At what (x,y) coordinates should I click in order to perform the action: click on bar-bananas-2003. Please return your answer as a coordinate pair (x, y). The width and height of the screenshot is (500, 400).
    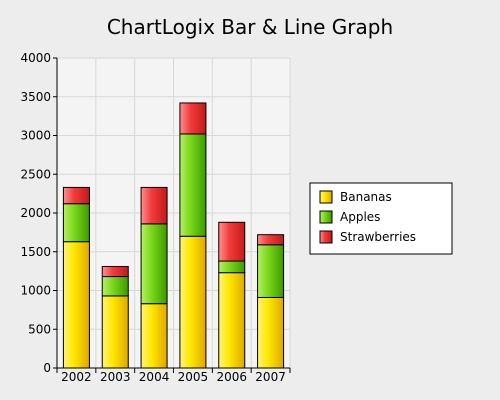
    Looking at the image, I should click on (115, 332).